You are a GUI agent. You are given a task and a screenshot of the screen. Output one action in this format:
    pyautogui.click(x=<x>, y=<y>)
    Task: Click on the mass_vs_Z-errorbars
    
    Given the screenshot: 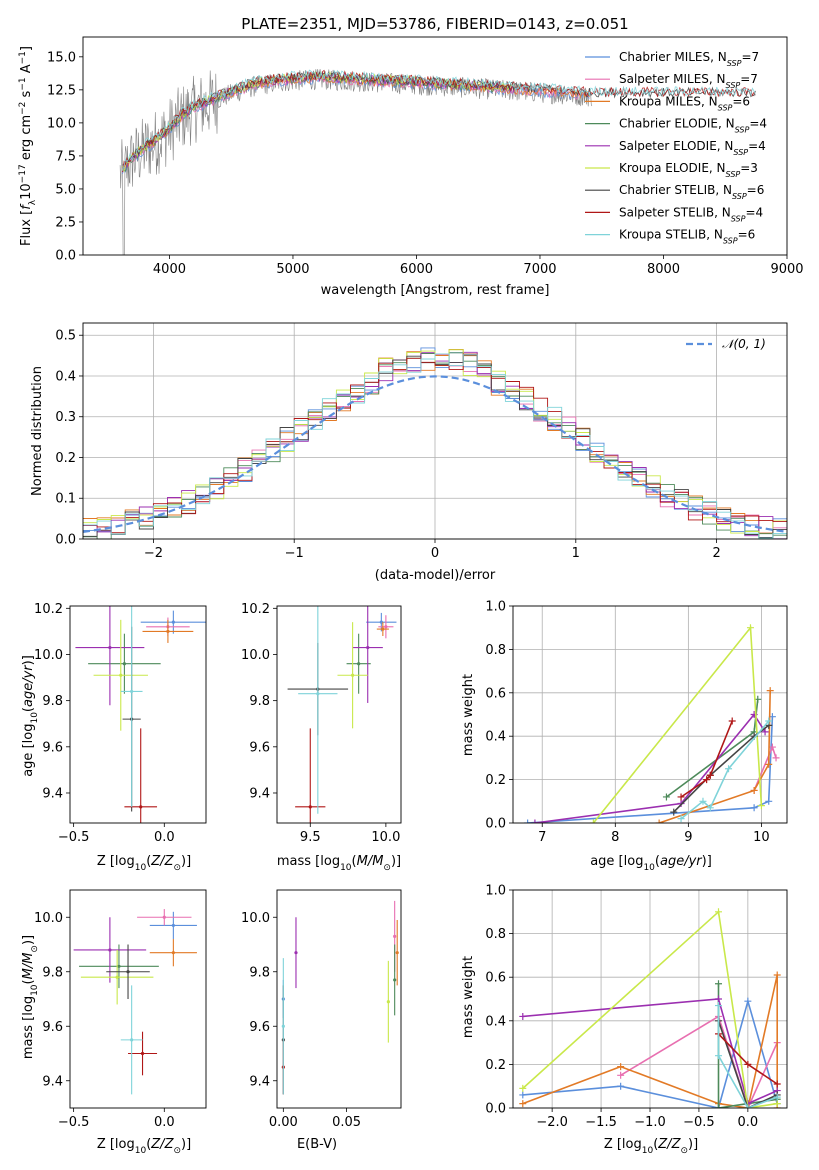 What is the action you would take?
    pyautogui.click(x=135, y=1002)
    